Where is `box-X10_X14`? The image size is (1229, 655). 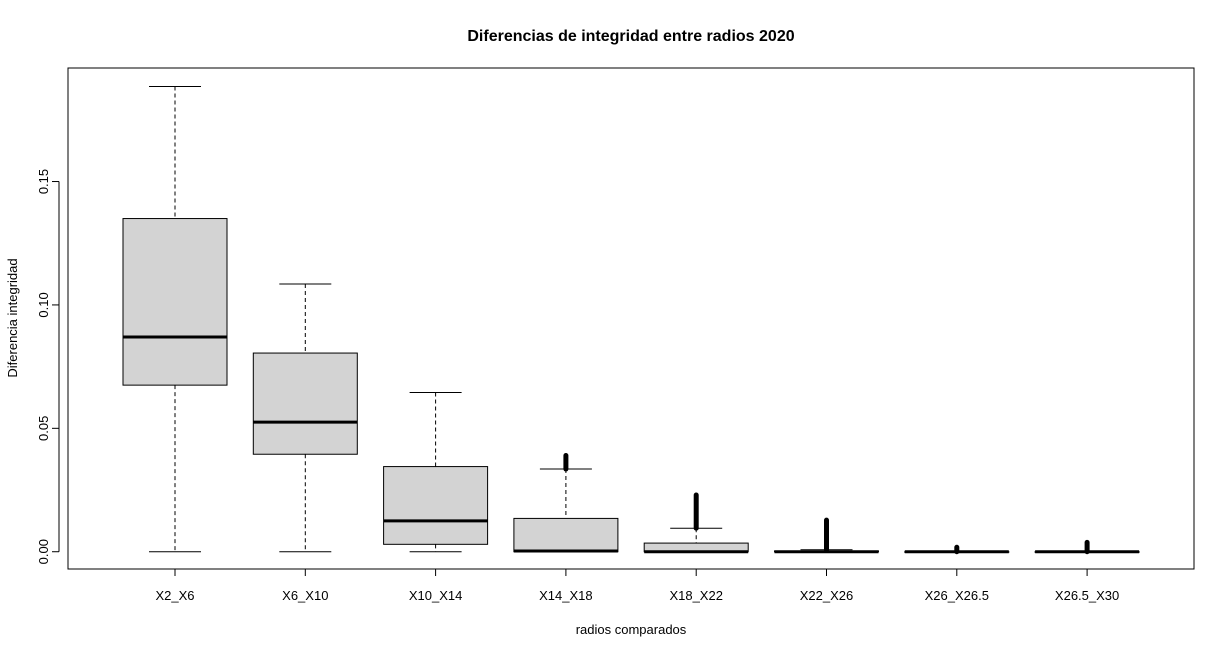
box-X10_X14 is located at coordinates (436, 472).